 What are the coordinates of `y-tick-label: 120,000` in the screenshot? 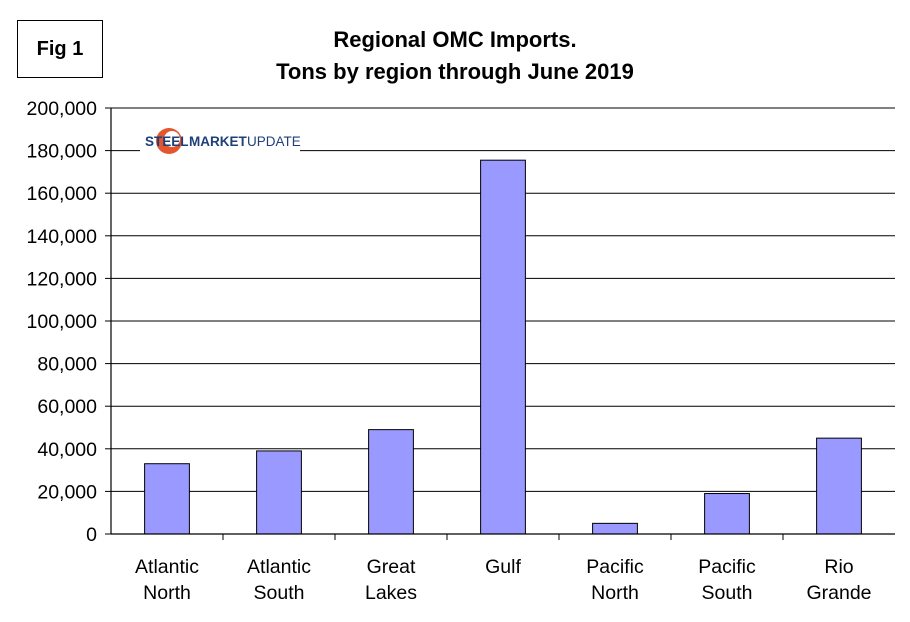 It's located at (62, 279).